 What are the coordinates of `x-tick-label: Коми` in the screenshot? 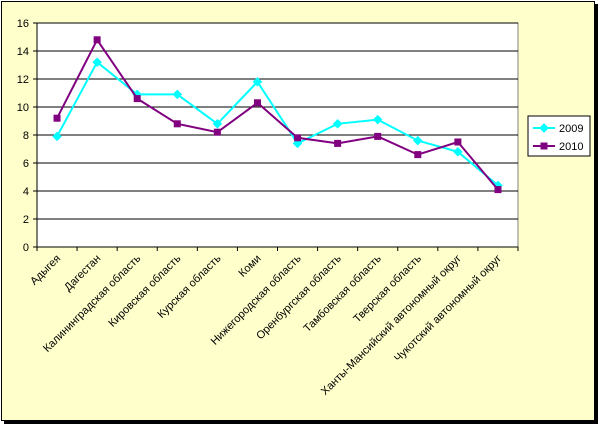 It's located at (250, 266).